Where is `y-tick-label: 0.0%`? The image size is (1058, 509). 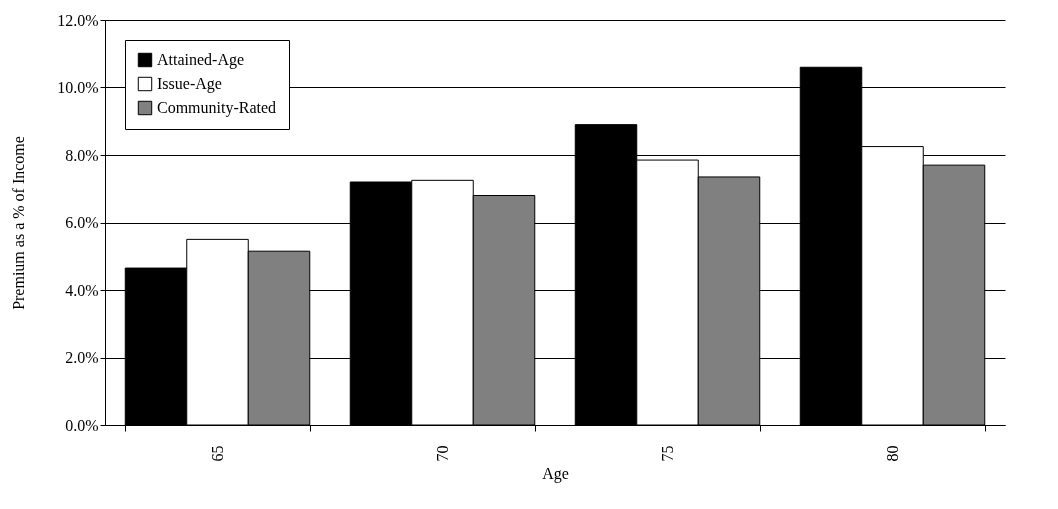
y-tick-label: 0.0% is located at coordinates (82, 425).